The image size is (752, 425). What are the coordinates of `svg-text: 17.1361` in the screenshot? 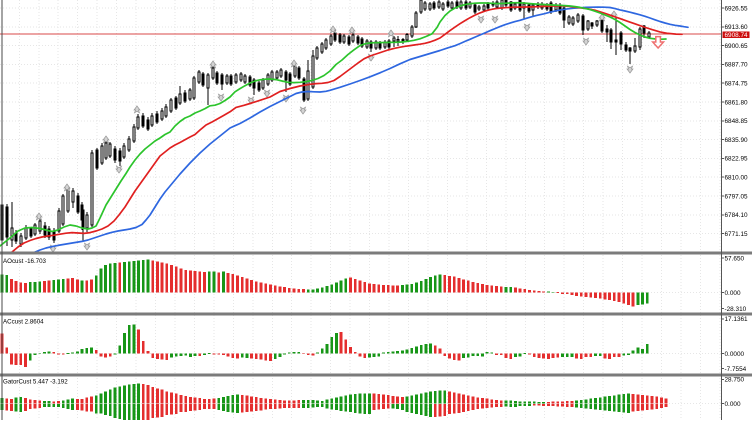 It's located at (737, 319).